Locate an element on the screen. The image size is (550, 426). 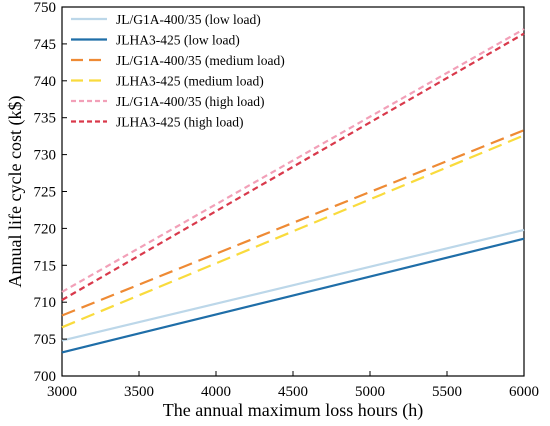
y-tick-label: 705 is located at coordinates (45, 340).